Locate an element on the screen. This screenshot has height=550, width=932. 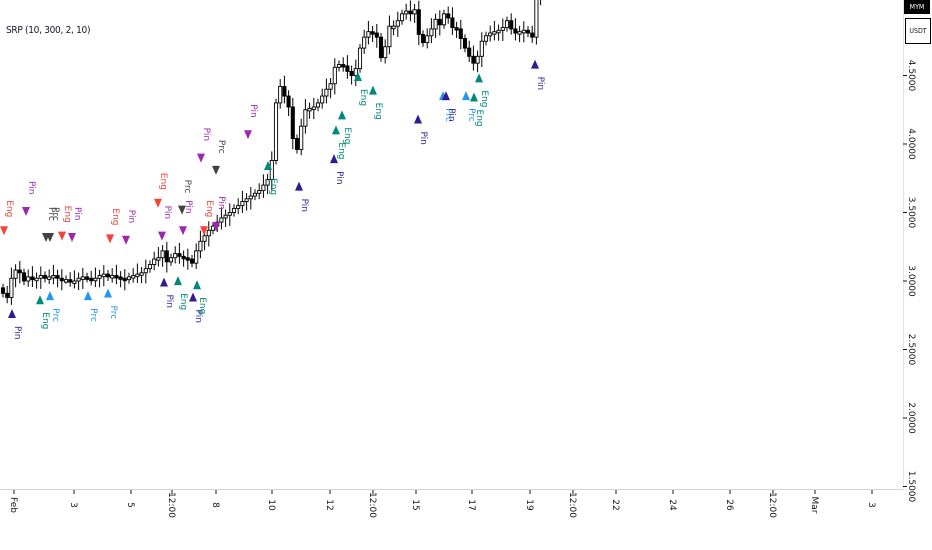
x-tick-label: Mar is located at coordinates (814, 505).